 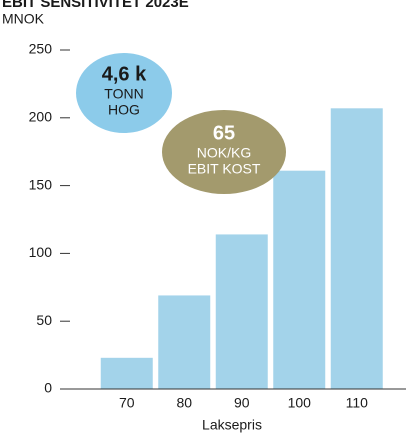 What do you see at coordinates (41, 252) in the screenshot?
I see `y-tick-label: 100` at bounding box center [41, 252].